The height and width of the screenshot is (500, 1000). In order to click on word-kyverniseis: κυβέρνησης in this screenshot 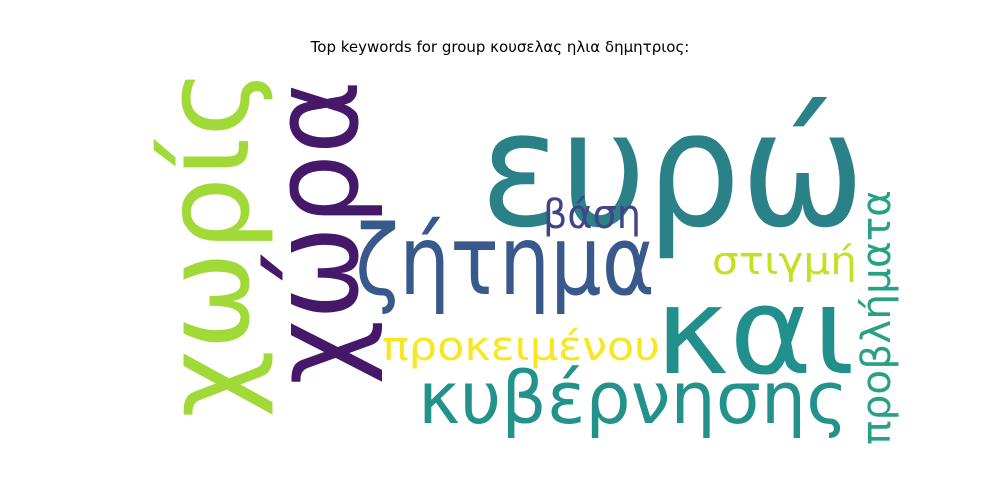, I will do `click(633, 398)`.